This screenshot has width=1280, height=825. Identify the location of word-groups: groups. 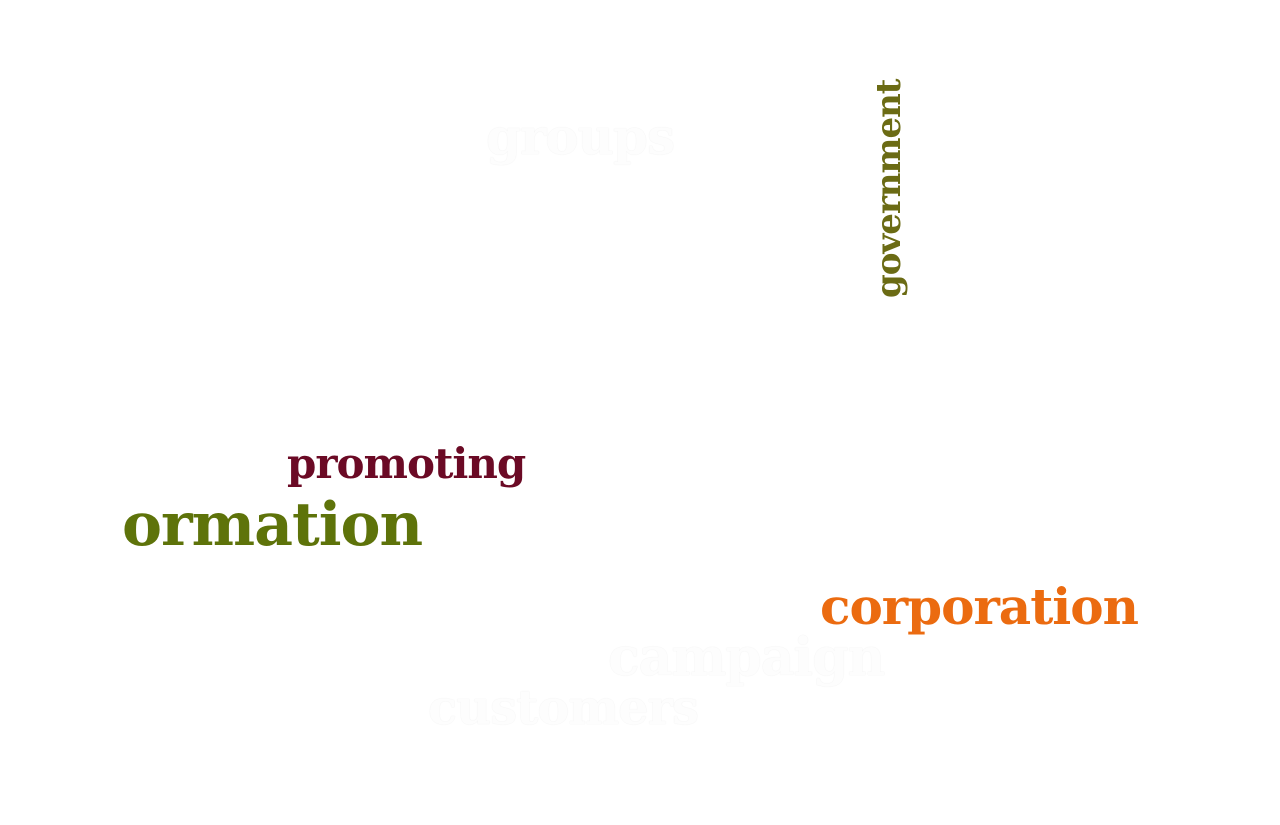
(580, 136).